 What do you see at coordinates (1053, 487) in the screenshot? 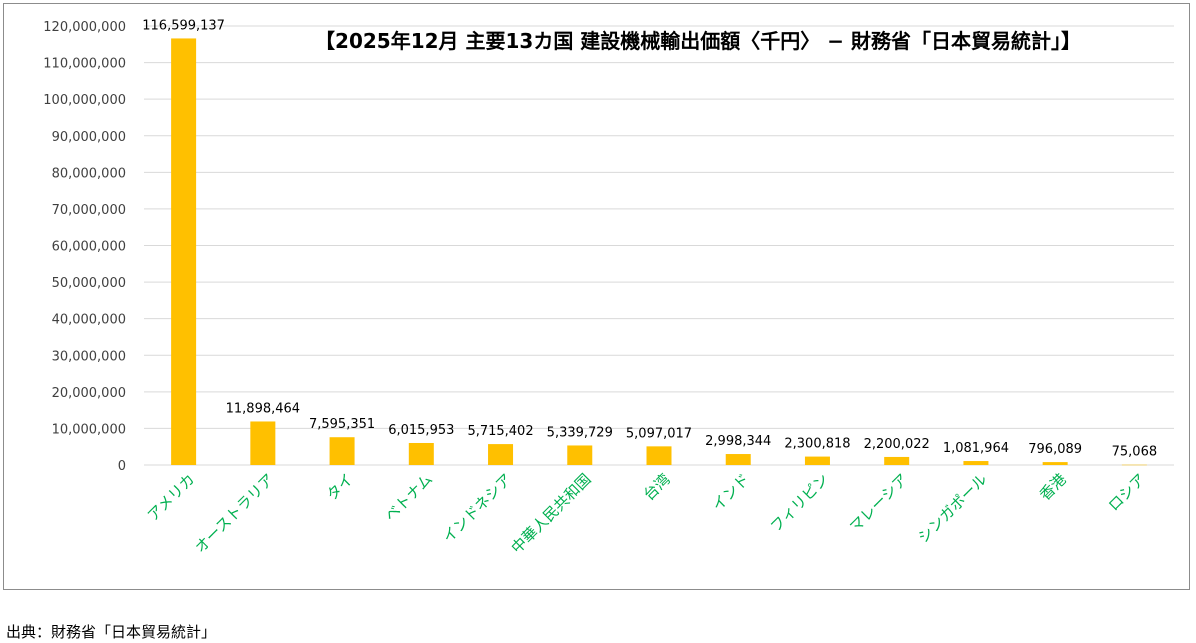
I see `x-tick-label: 香港` at bounding box center [1053, 487].